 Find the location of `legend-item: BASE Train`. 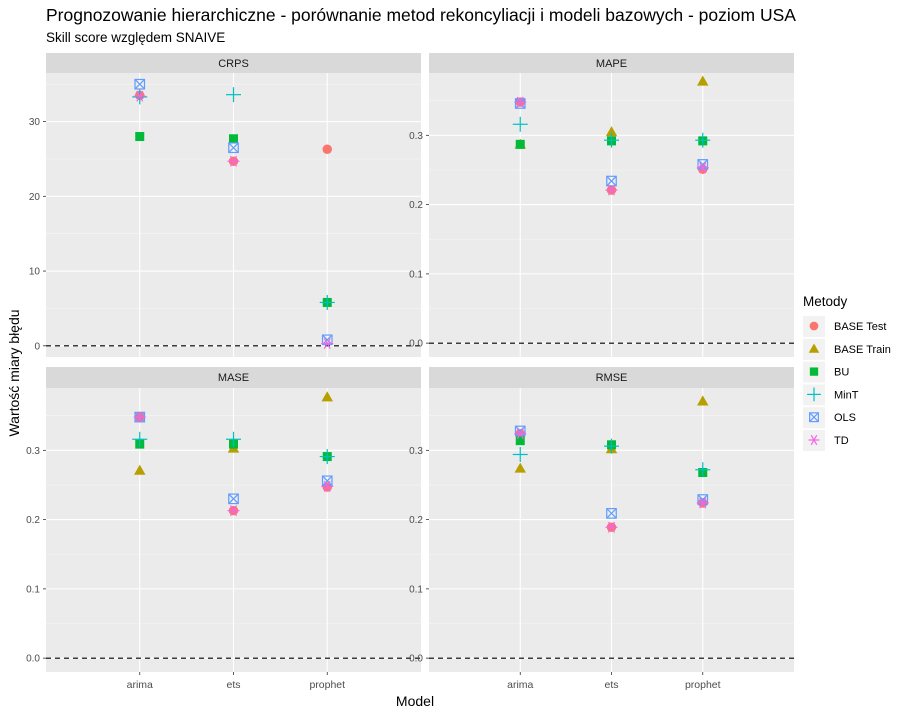

legend-item: BASE Train is located at coordinates (847, 349).